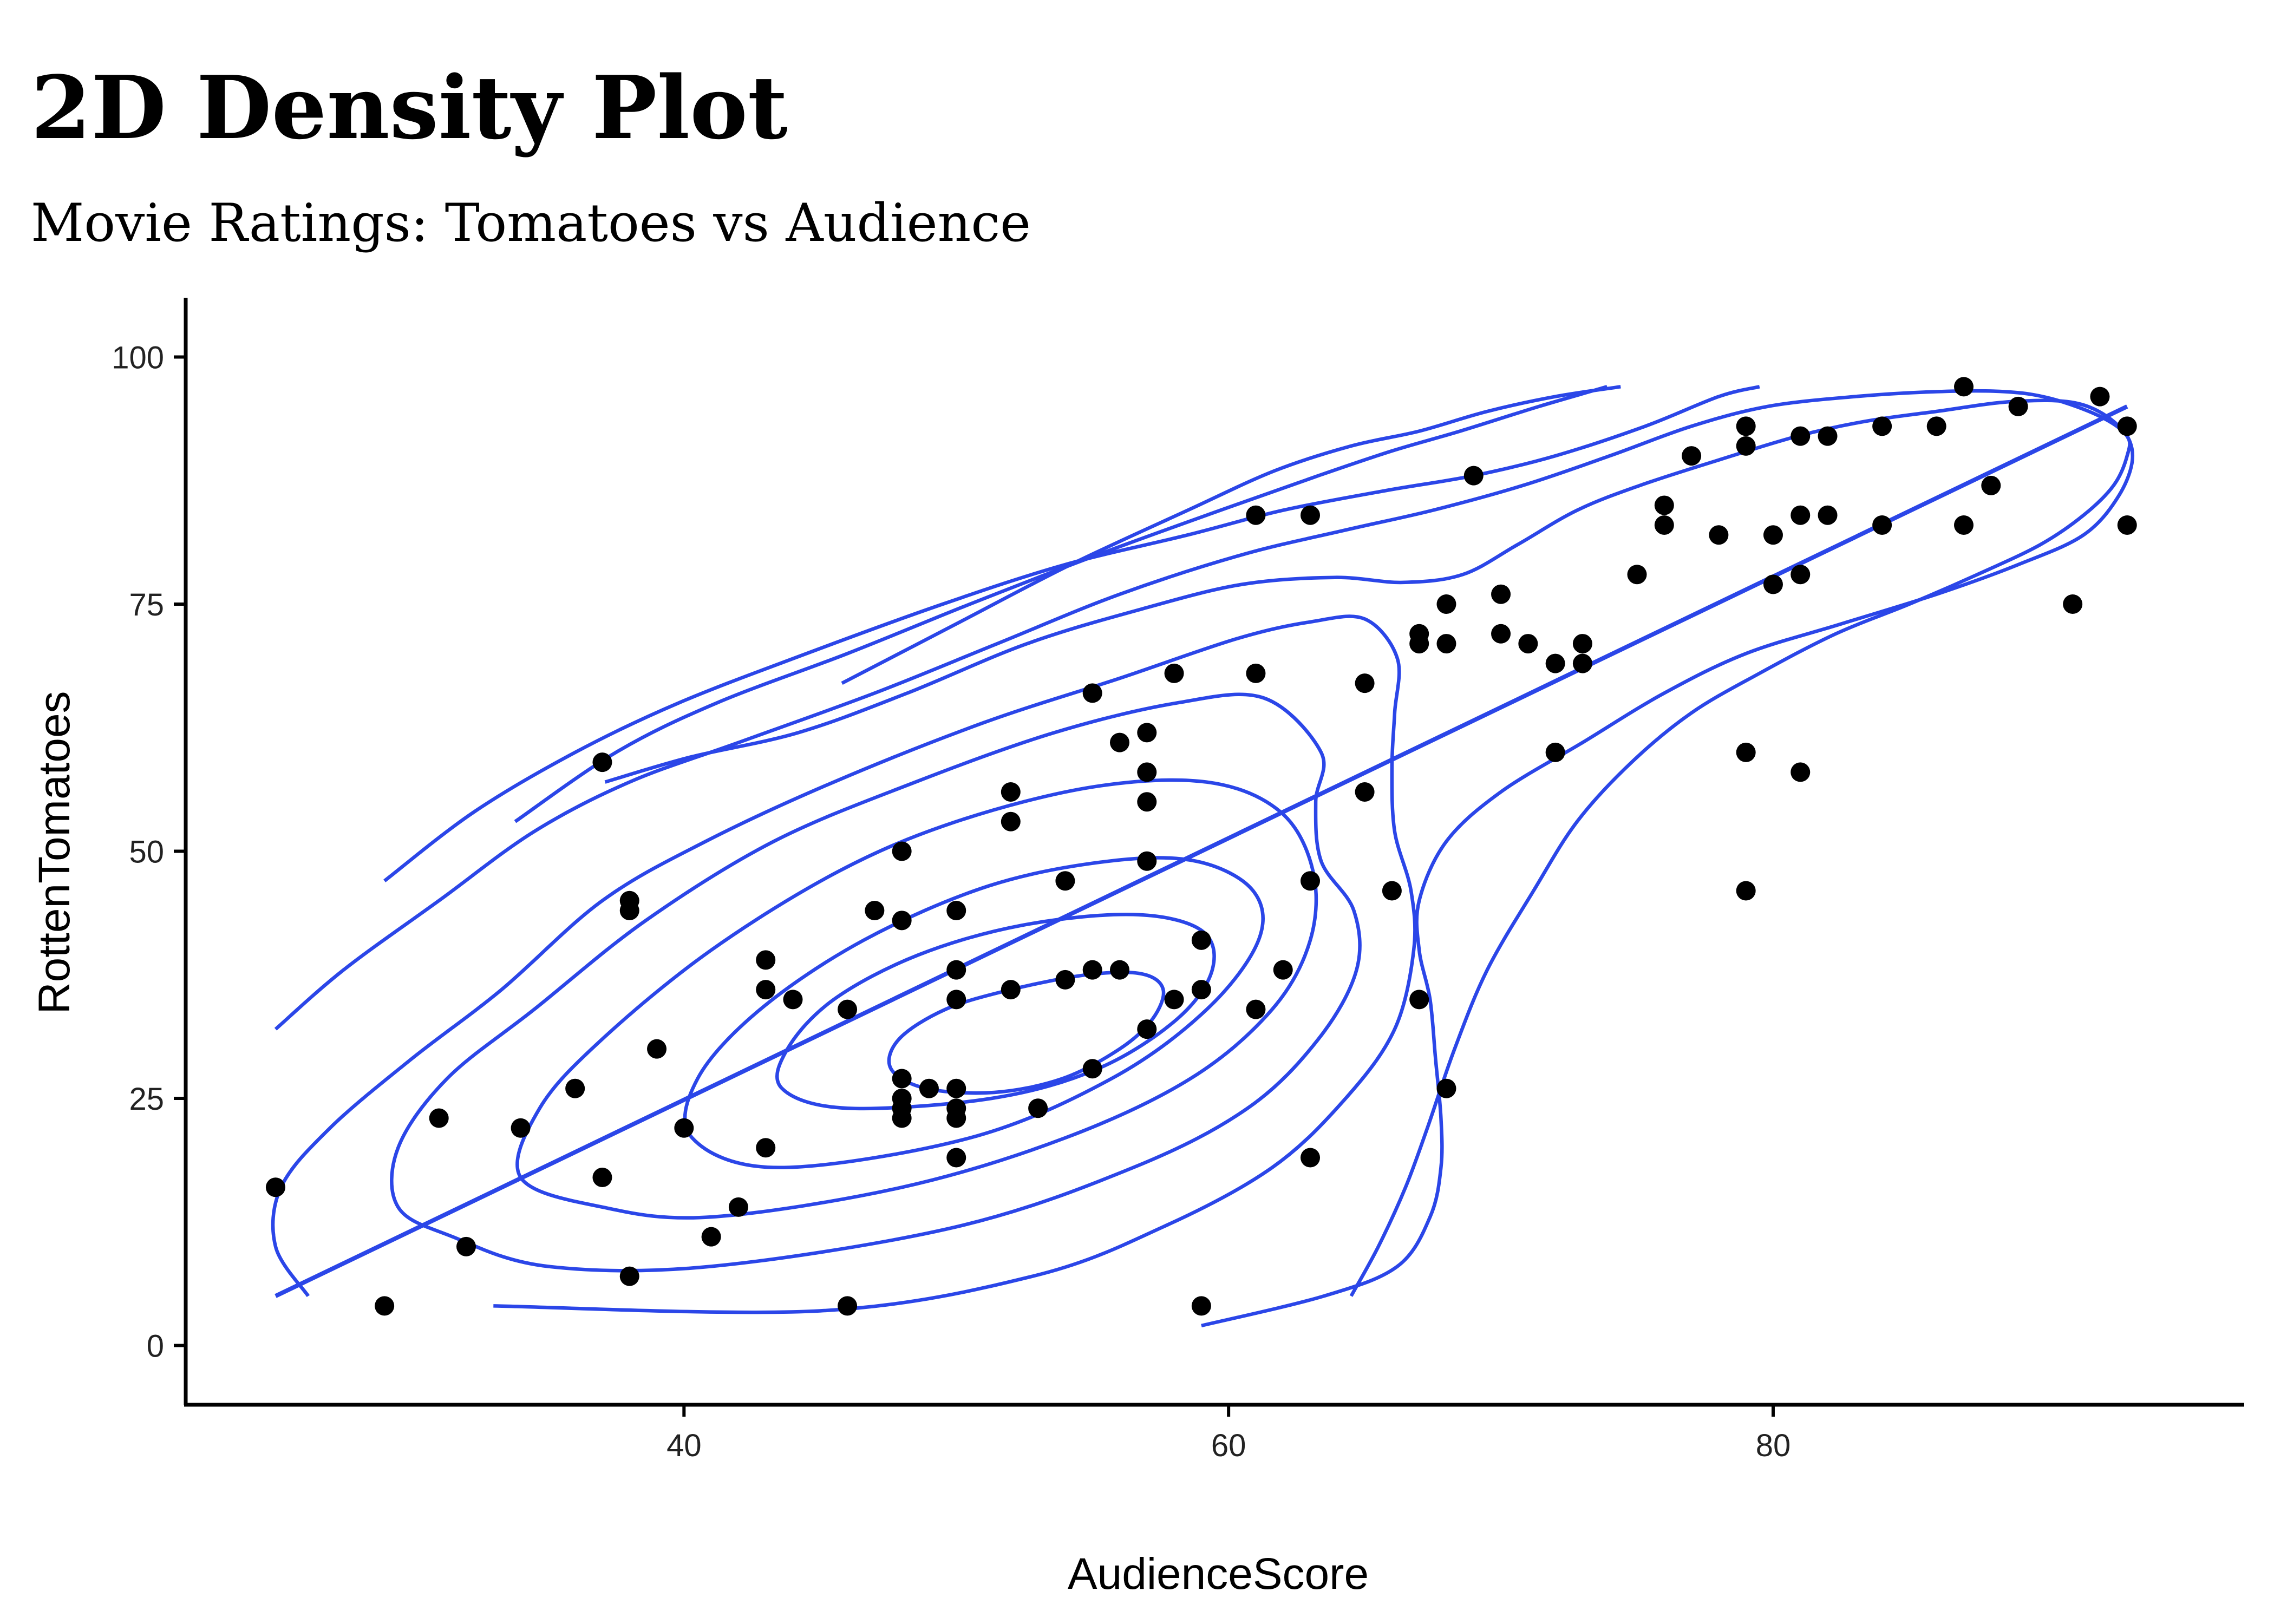 Image resolution: width=2274 pixels, height=1624 pixels. Describe the element at coordinates (55, 852) in the screenshot. I see `y-axis-title: RottenTomatoes` at that location.